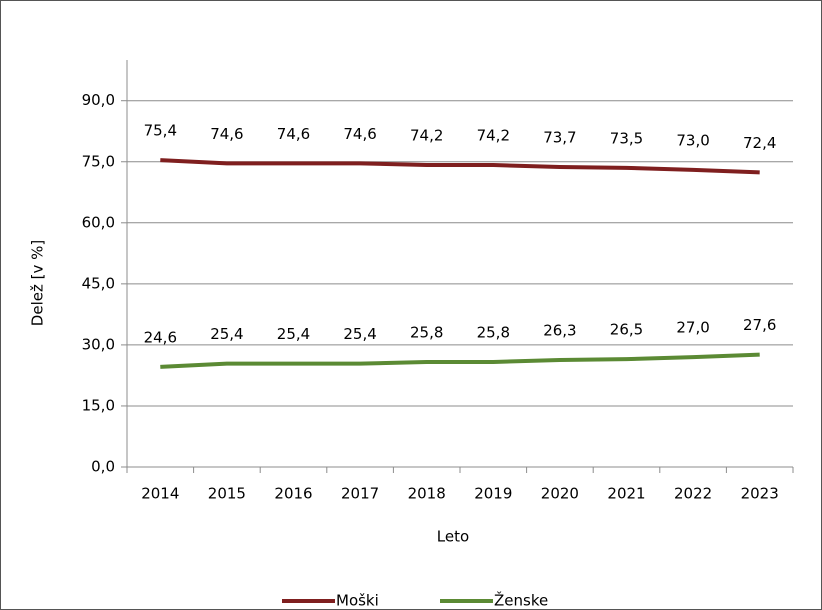 This screenshot has height=610, width=822. I want to click on x-tick-label: 2016, so click(293, 494).